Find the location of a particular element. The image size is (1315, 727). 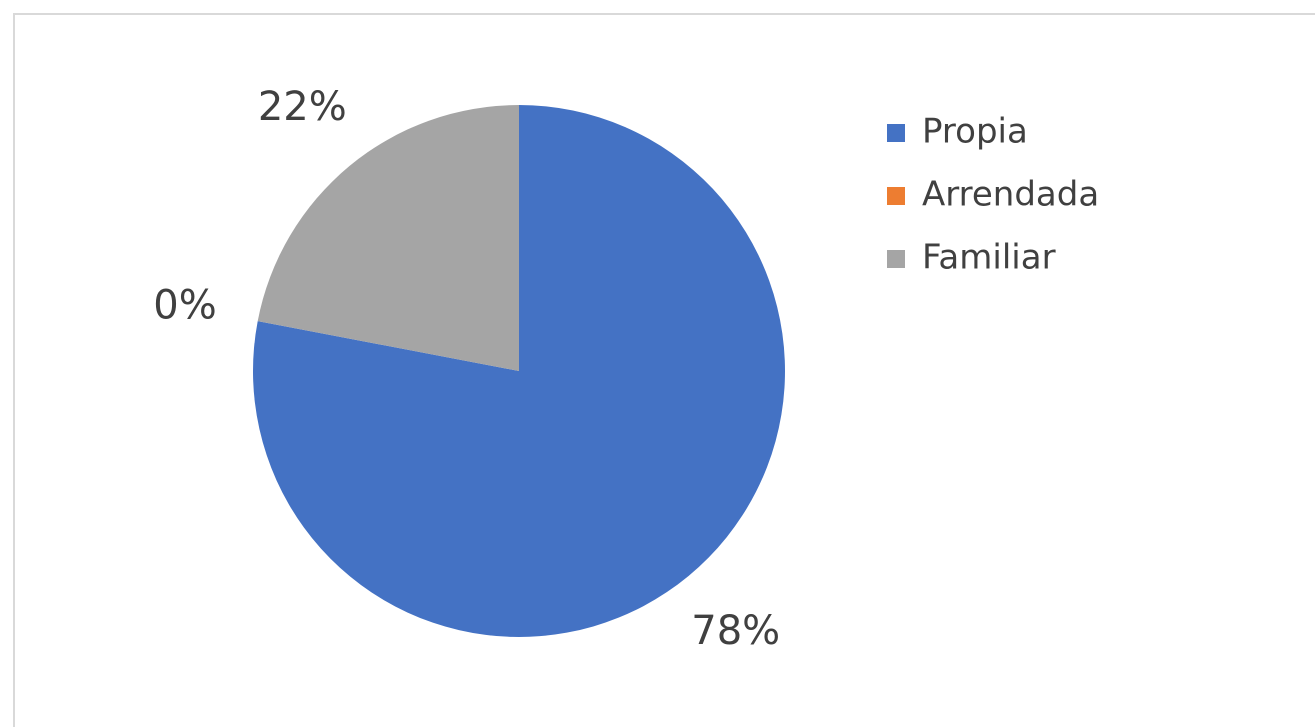

data-label: 22% is located at coordinates (302, 107).